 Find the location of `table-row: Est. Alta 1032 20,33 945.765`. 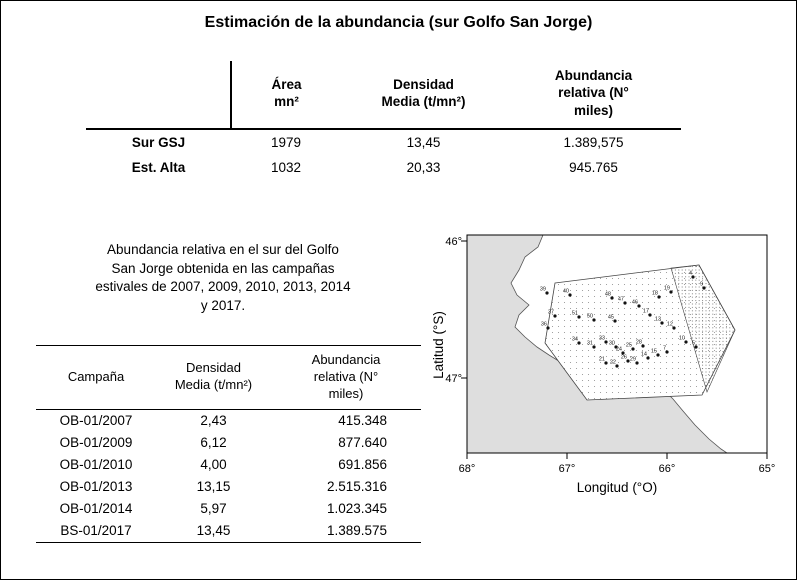

table-row: Est. Alta 1032 20,33 945.765 is located at coordinates (383, 167).